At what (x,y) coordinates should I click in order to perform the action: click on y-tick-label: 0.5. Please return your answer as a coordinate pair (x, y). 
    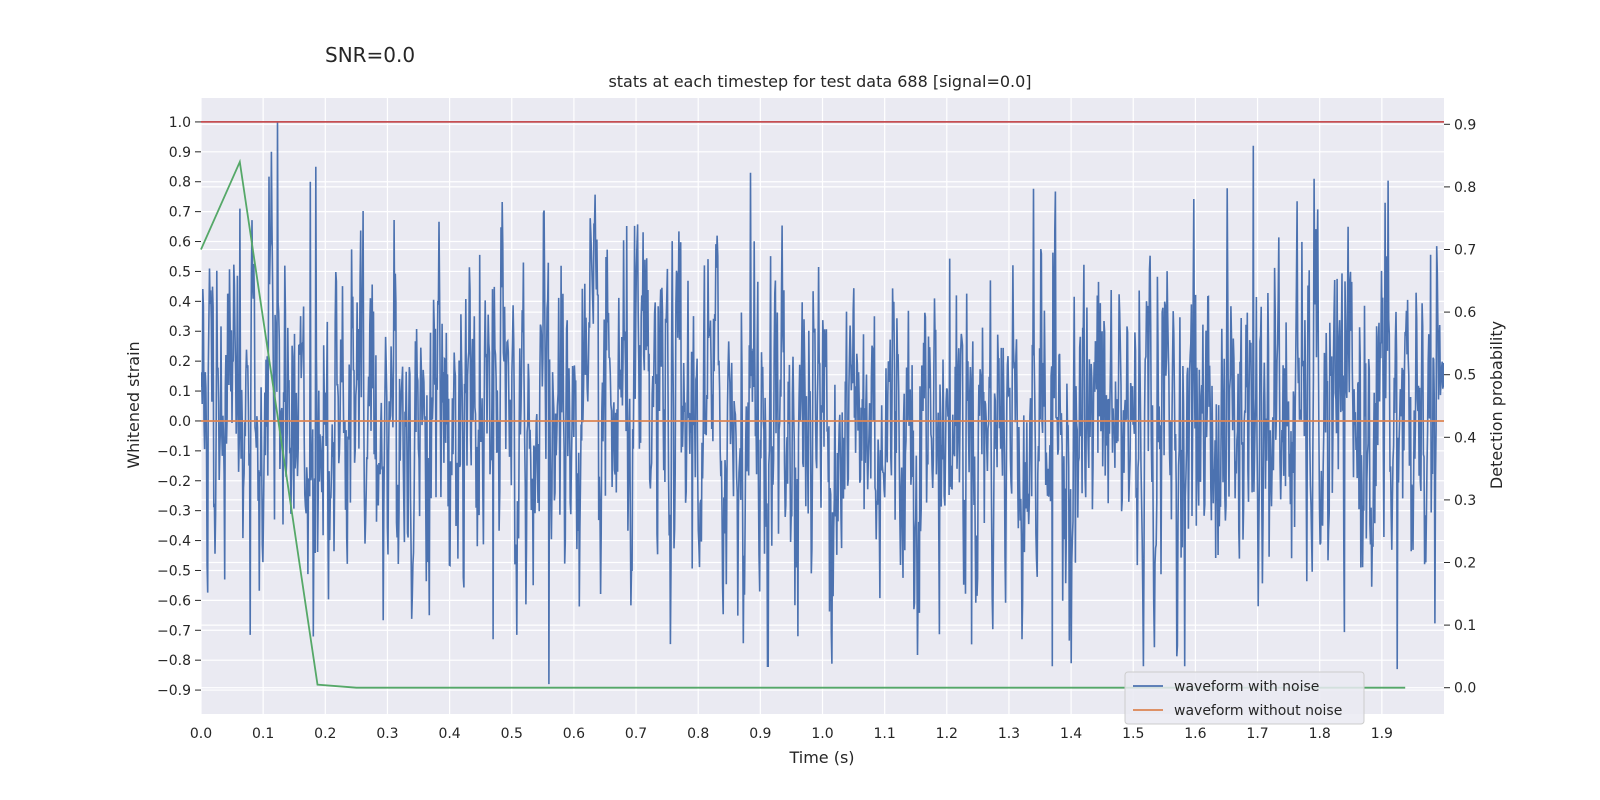
    Looking at the image, I should click on (180, 272).